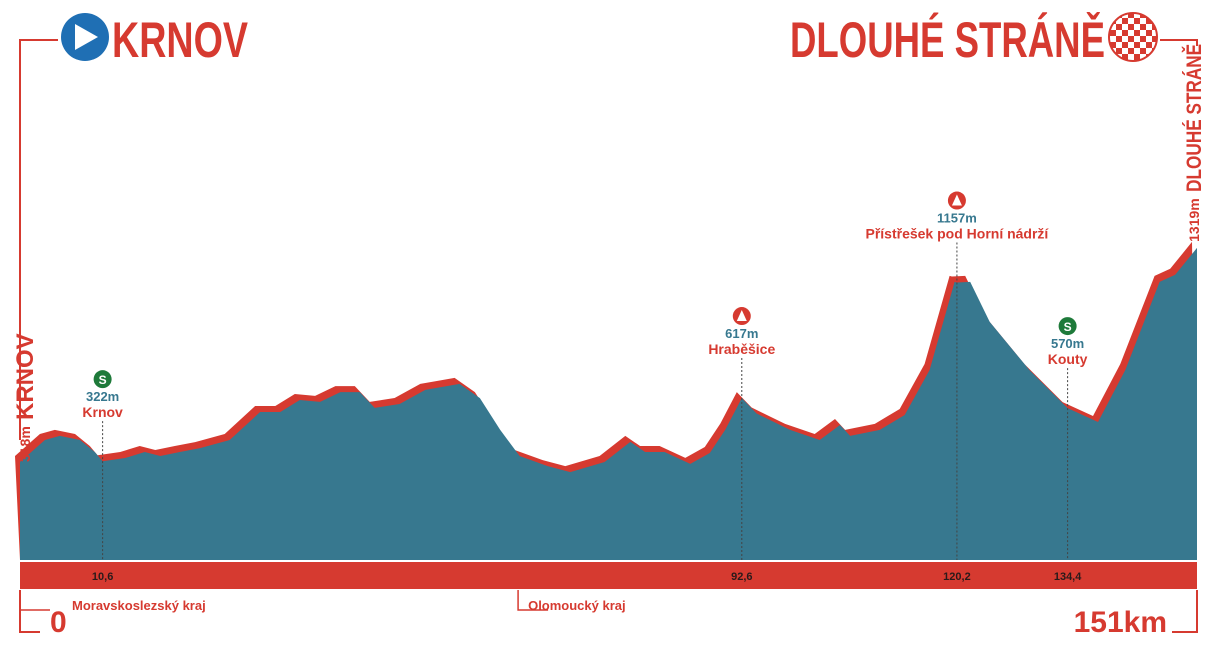  Describe the element at coordinates (102, 412) in the screenshot. I see `marker-name: Krnov` at that location.